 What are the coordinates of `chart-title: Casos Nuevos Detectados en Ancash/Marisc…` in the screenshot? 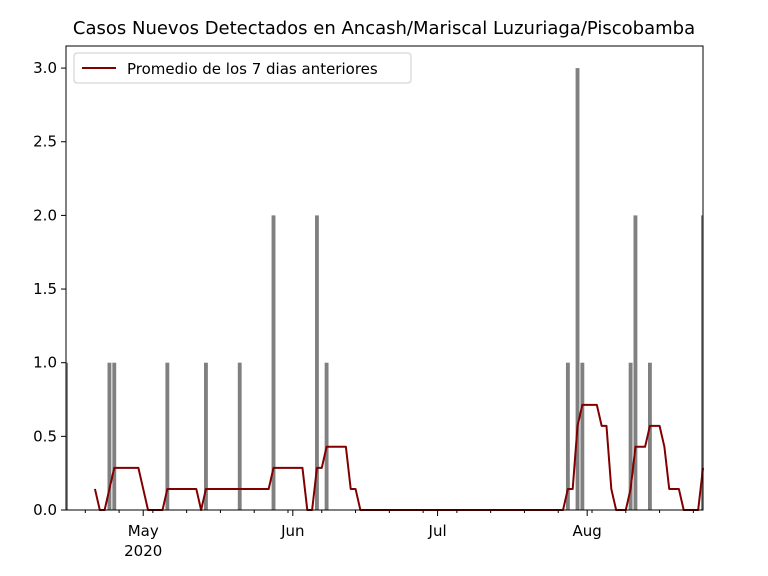 It's located at (384, 28).